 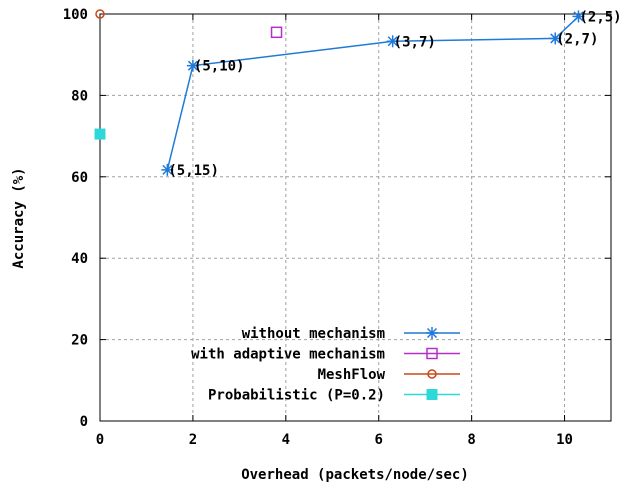 What do you see at coordinates (79, 341) in the screenshot?
I see `y-tick-label: 20` at bounding box center [79, 341].